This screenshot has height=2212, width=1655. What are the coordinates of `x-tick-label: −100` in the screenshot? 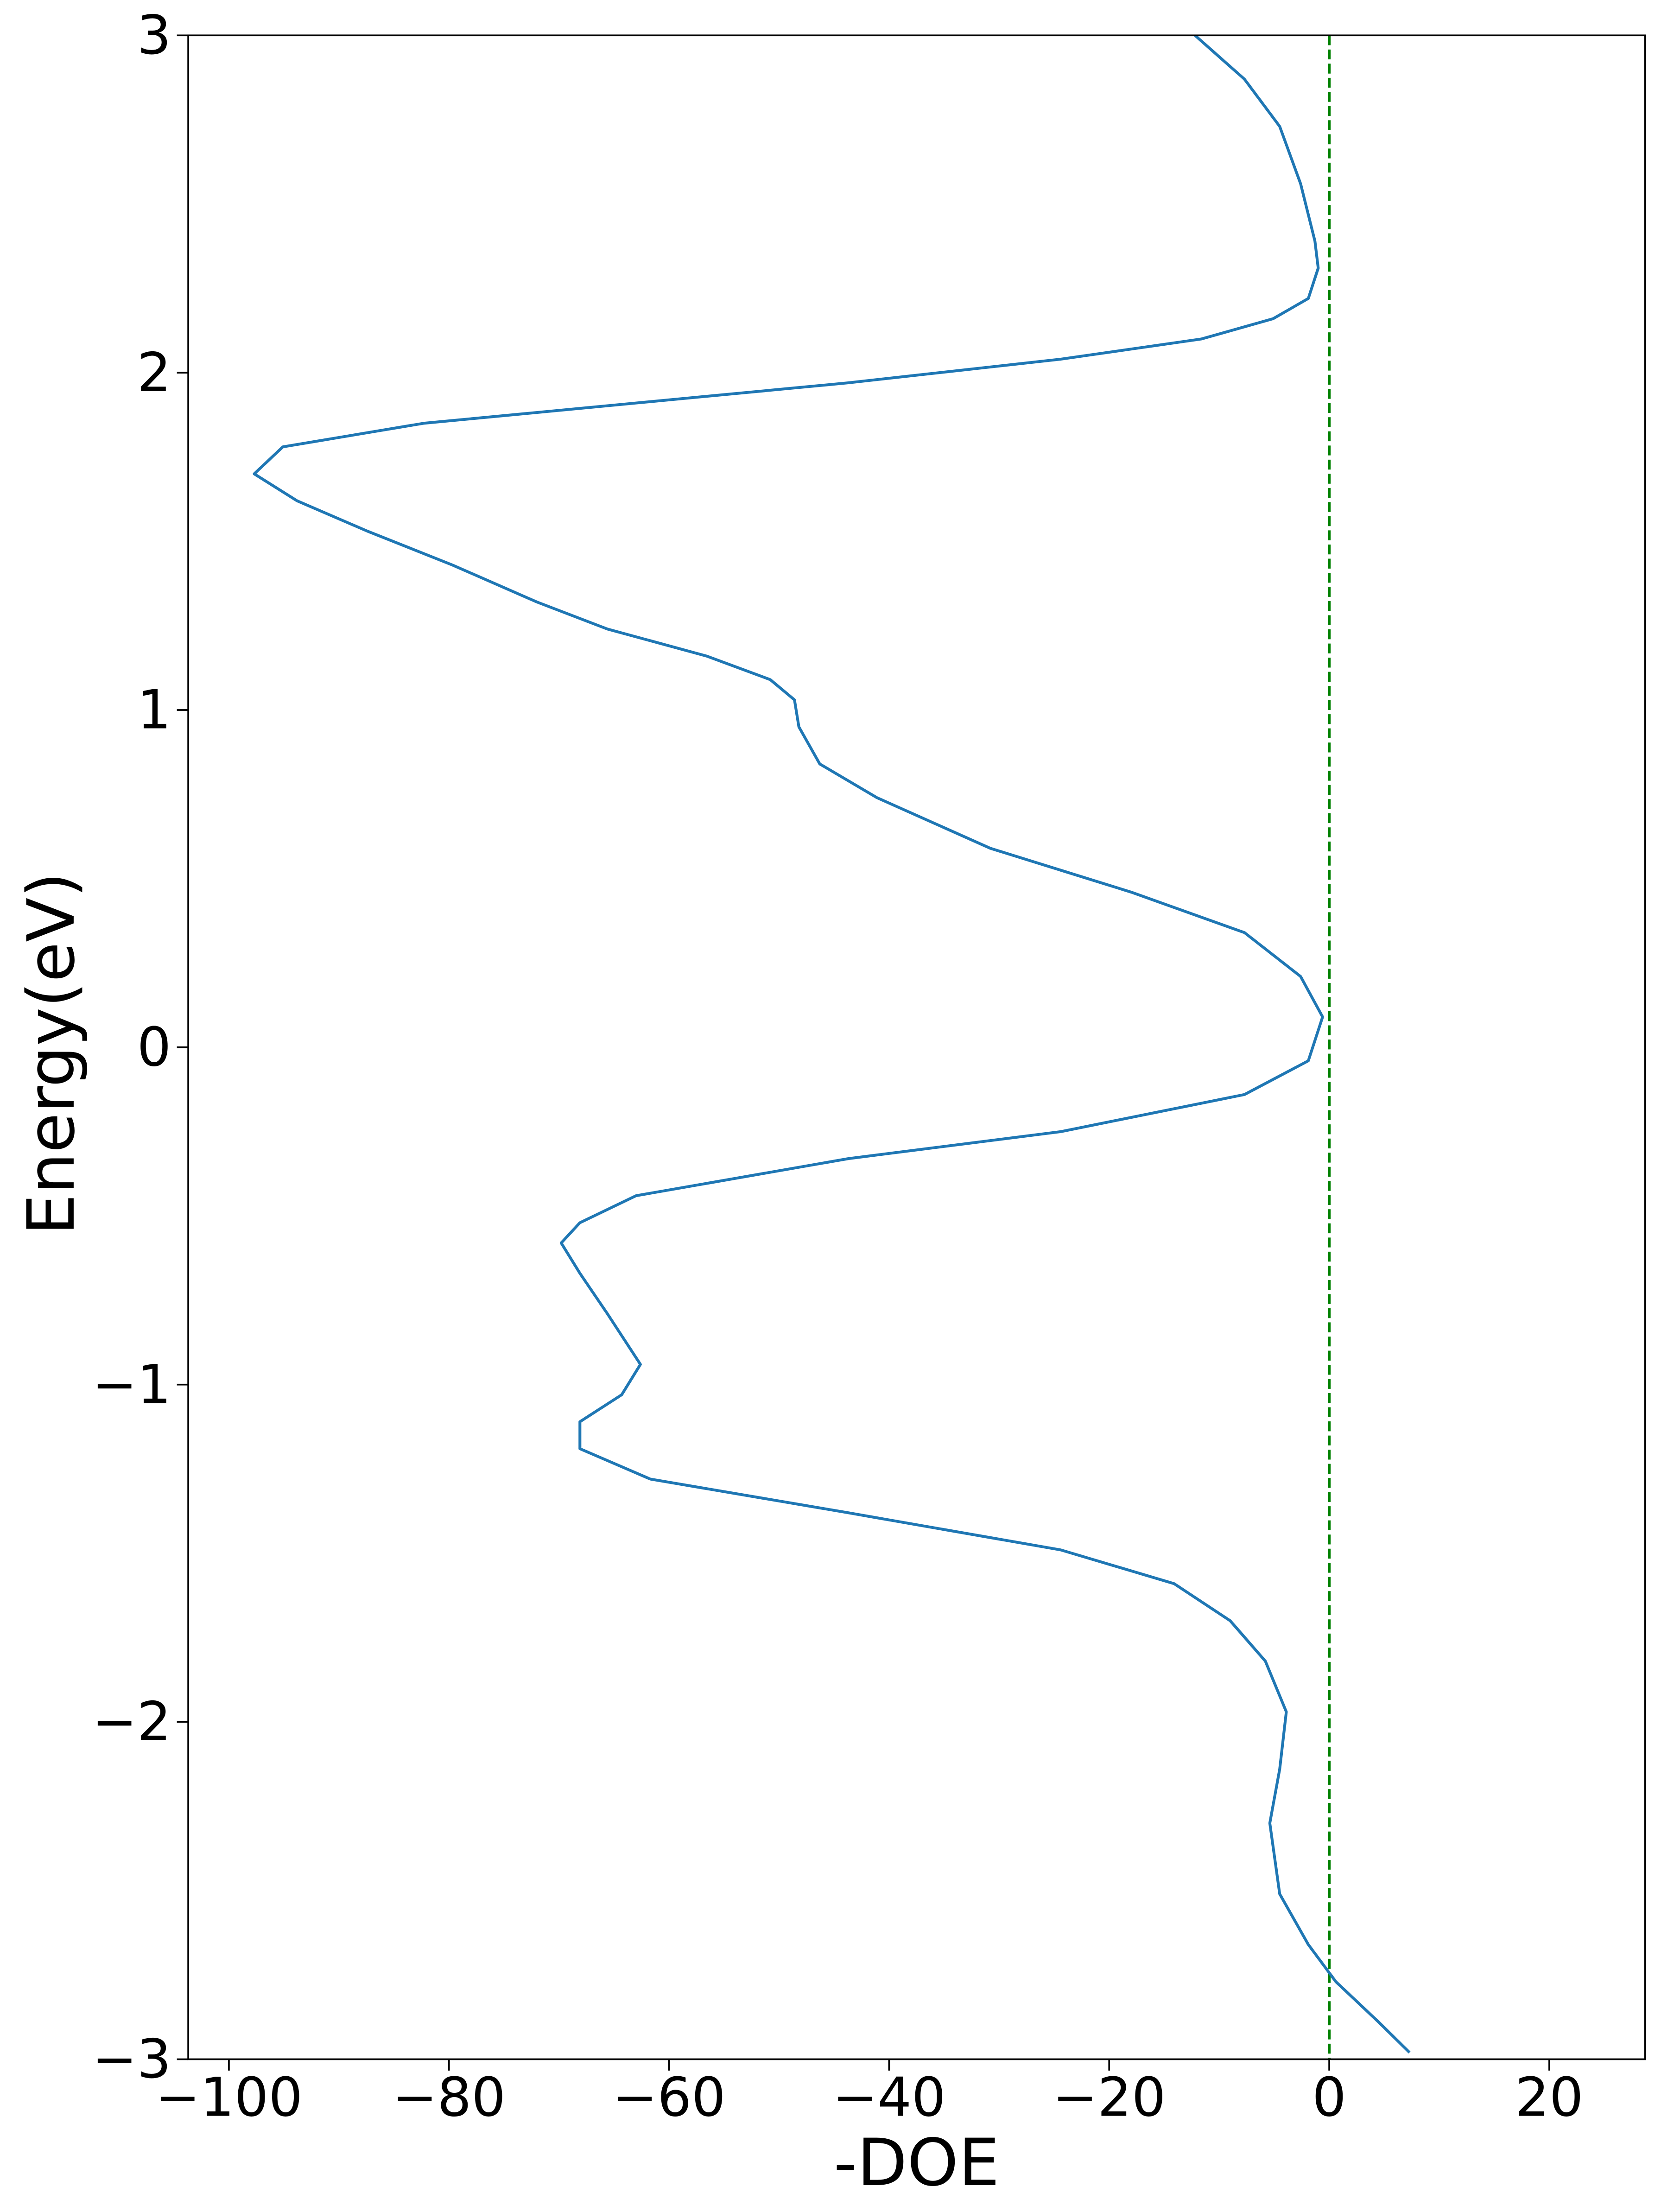 It's located at (229, 2097).